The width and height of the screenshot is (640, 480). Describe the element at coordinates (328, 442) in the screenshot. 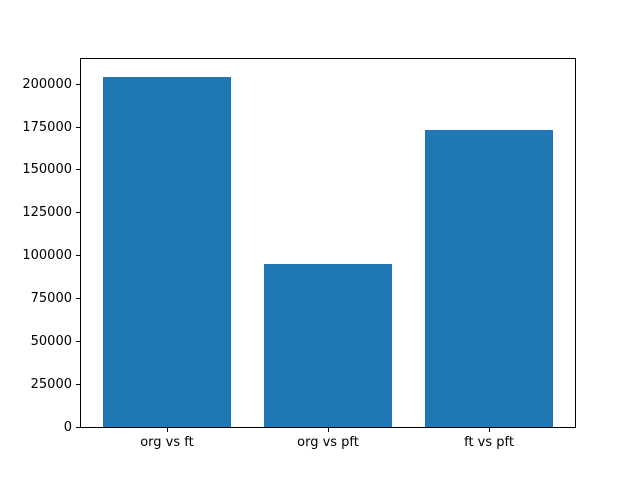

I see `x-axis-tick-label-org-vs-pft: org vs pft` at that location.